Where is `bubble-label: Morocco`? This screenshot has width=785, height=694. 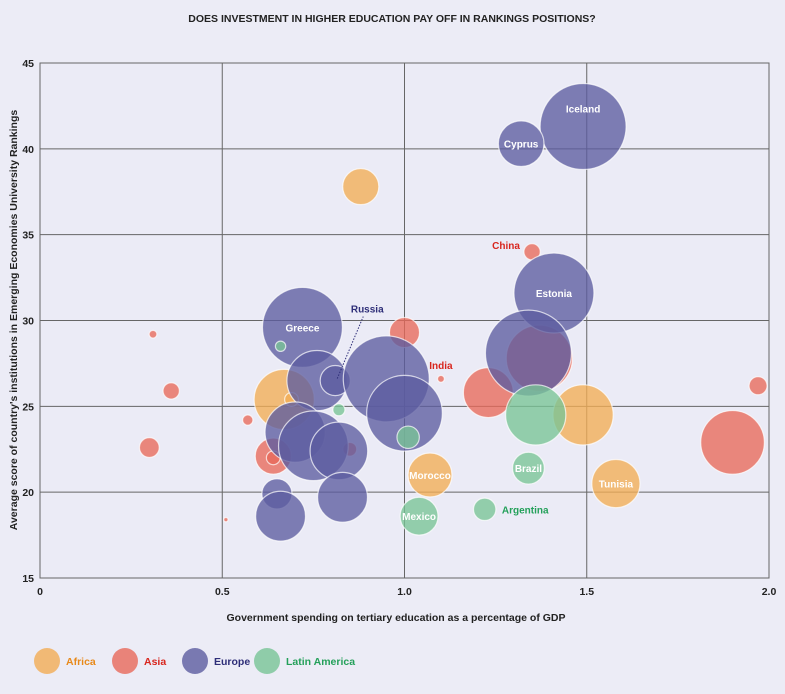
bubble-label: Morocco is located at coordinates (430, 476).